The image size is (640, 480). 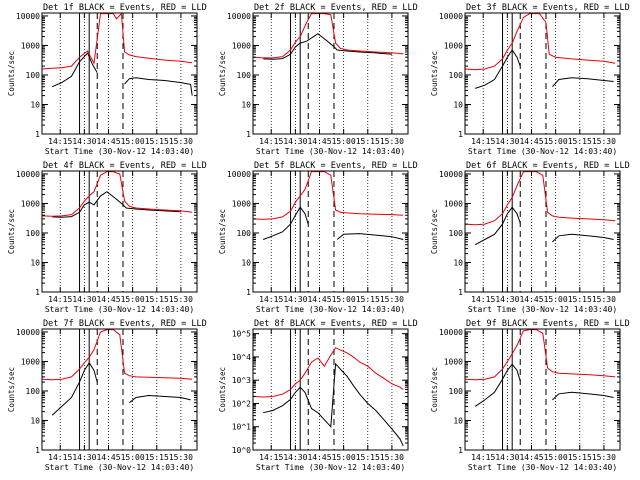 What do you see at coordinates (28, 16) in the screenshot?
I see `y-tick-label: 10000` at bounding box center [28, 16].